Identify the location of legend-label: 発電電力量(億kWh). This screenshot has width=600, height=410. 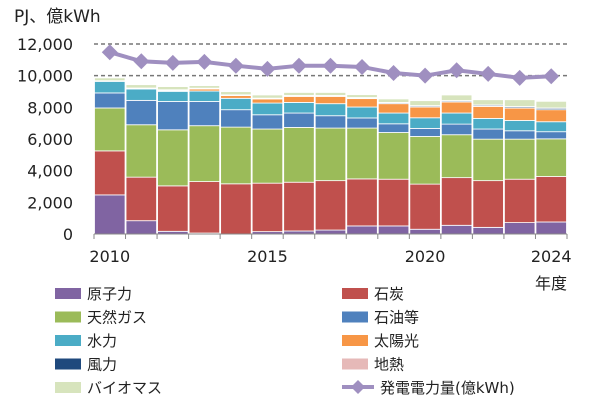
(447, 388).